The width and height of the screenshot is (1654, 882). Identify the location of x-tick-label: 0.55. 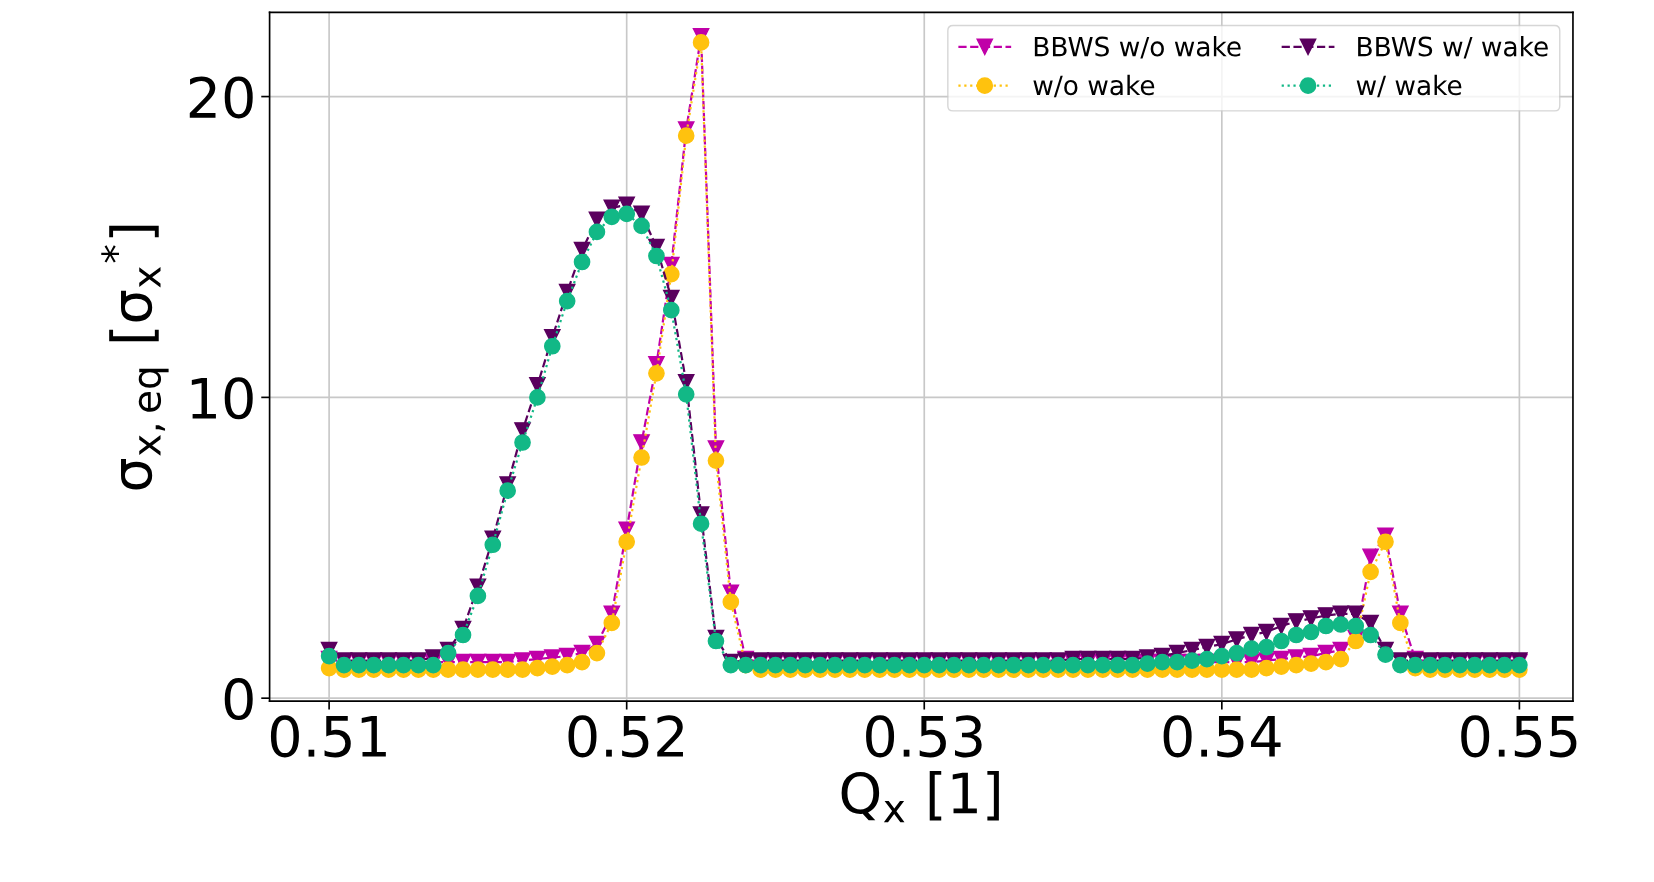
(1519, 736).